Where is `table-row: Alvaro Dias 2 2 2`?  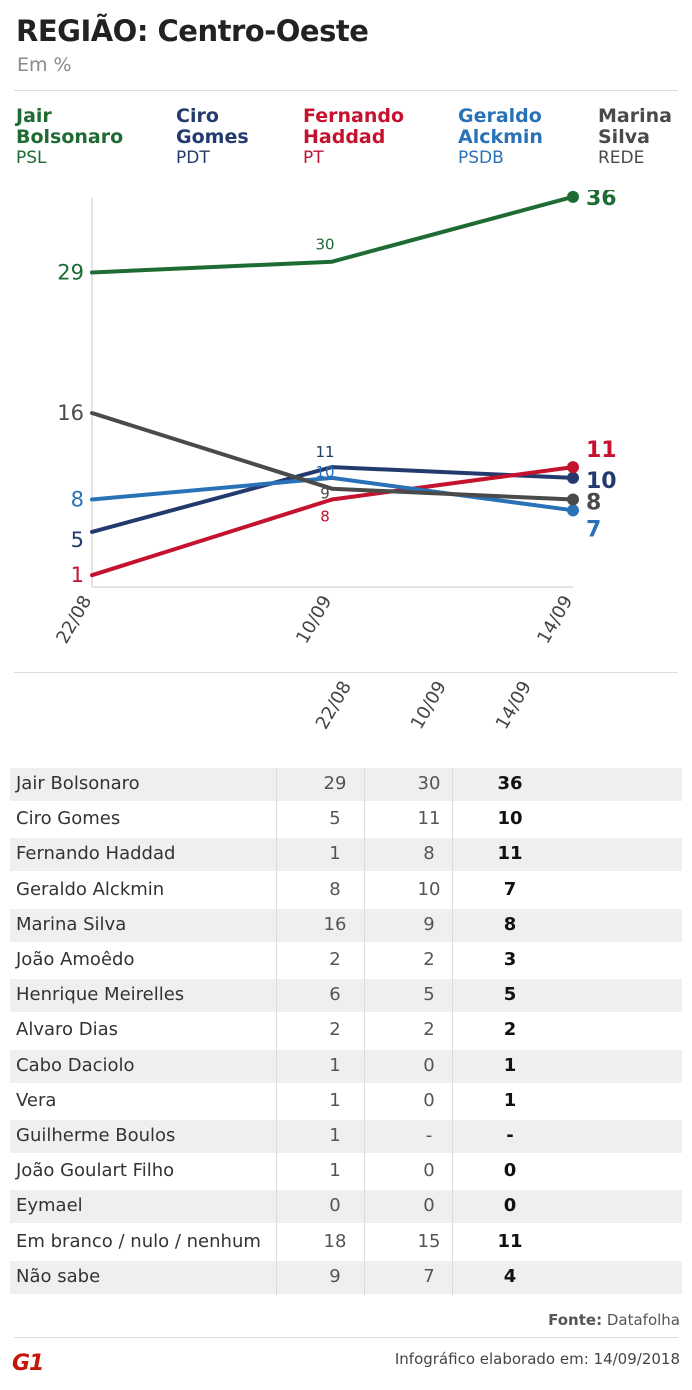
table-row: Alvaro Dias 2 2 2 is located at coordinates (346, 1030).